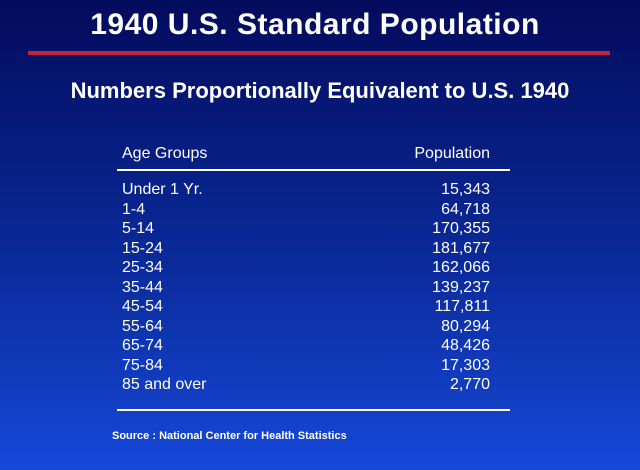  I want to click on population: 170,355, so click(461, 228).